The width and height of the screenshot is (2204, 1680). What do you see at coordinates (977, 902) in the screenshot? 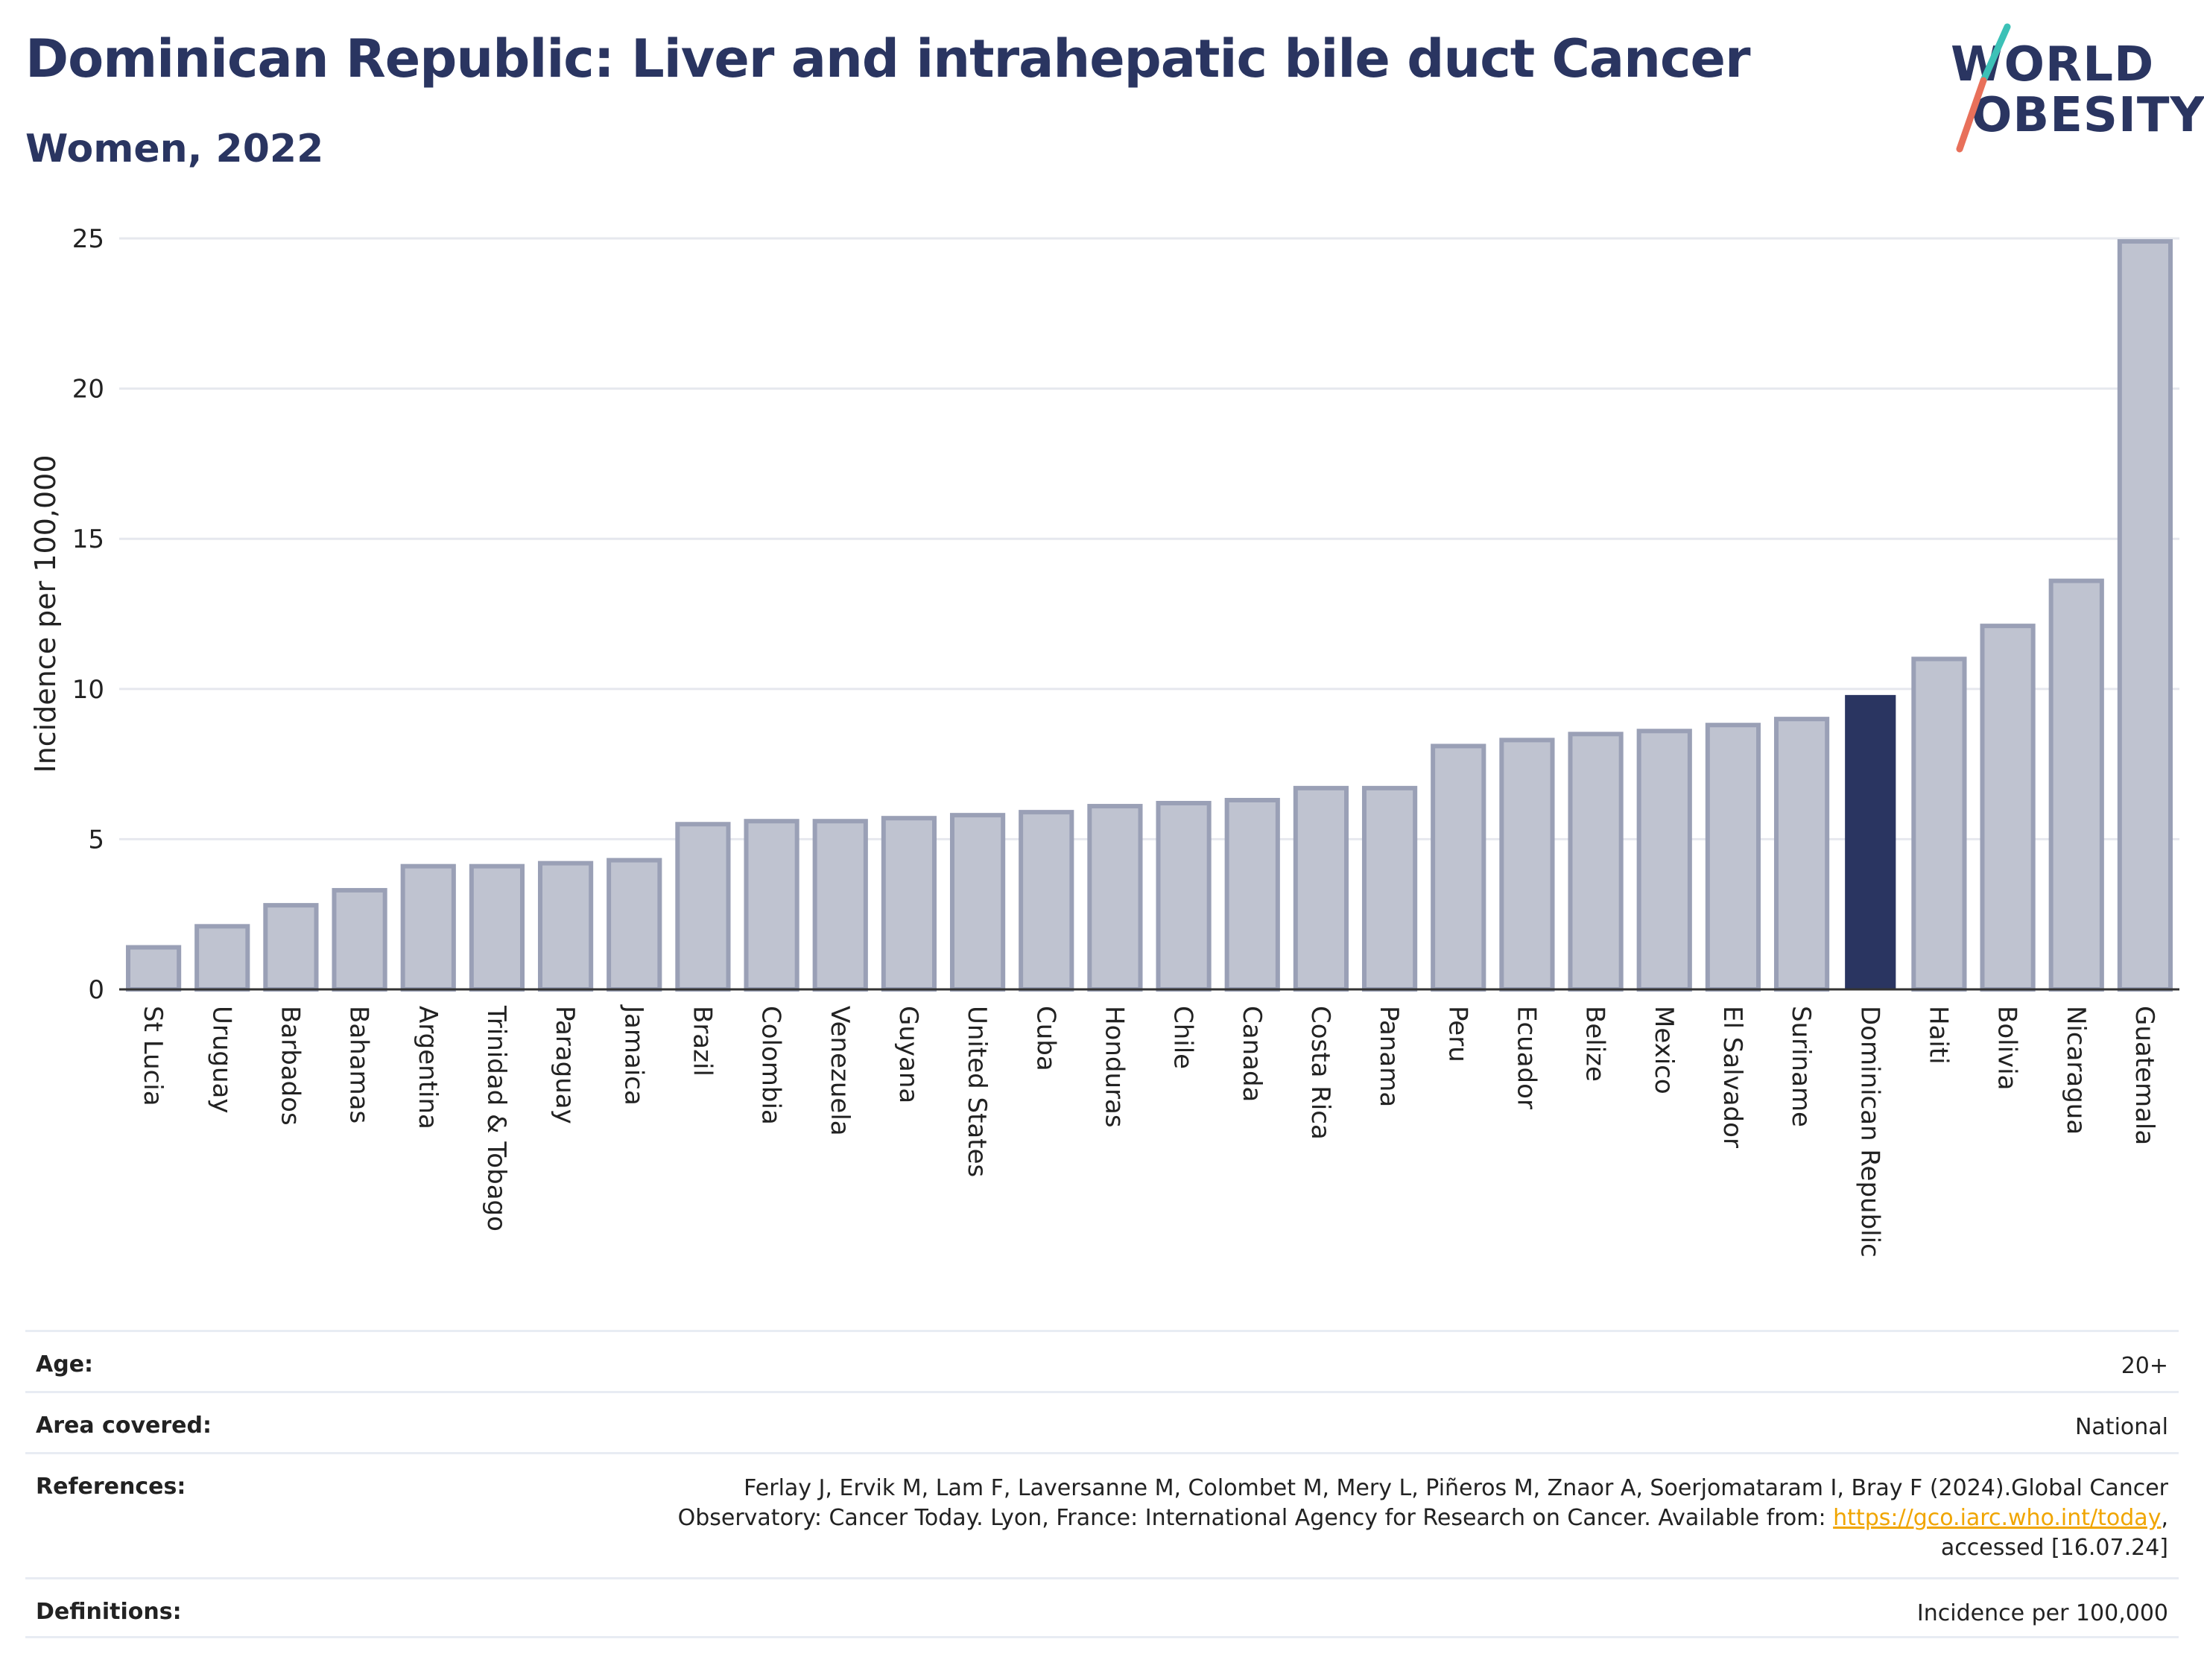
I see `bar-united-states` at bounding box center [977, 902].